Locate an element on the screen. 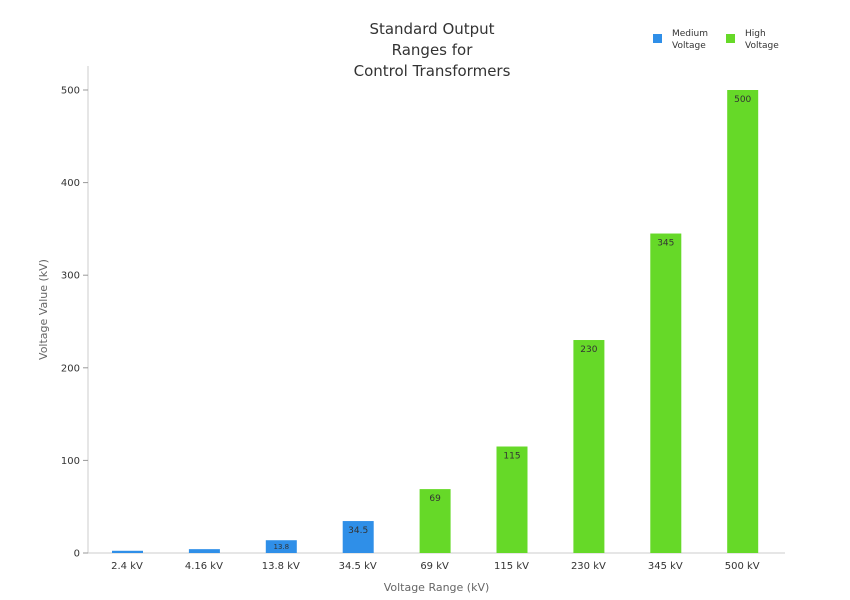 This screenshot has height=600, width=850. chart-title-line: Control Transformers is located at coordinates (432, 71).